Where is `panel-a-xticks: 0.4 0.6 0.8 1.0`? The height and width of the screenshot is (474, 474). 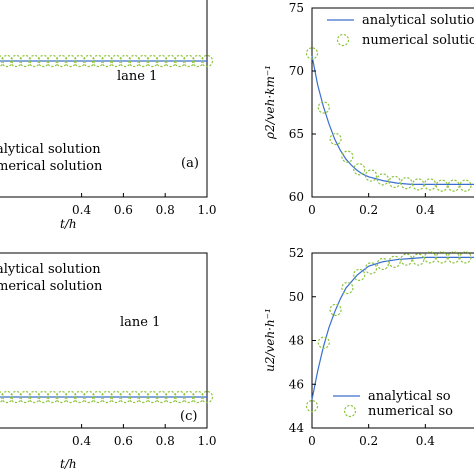 panel-a-xticks: 0.4 0.6 0.8 1.0 is located at coordinates (144, 205).